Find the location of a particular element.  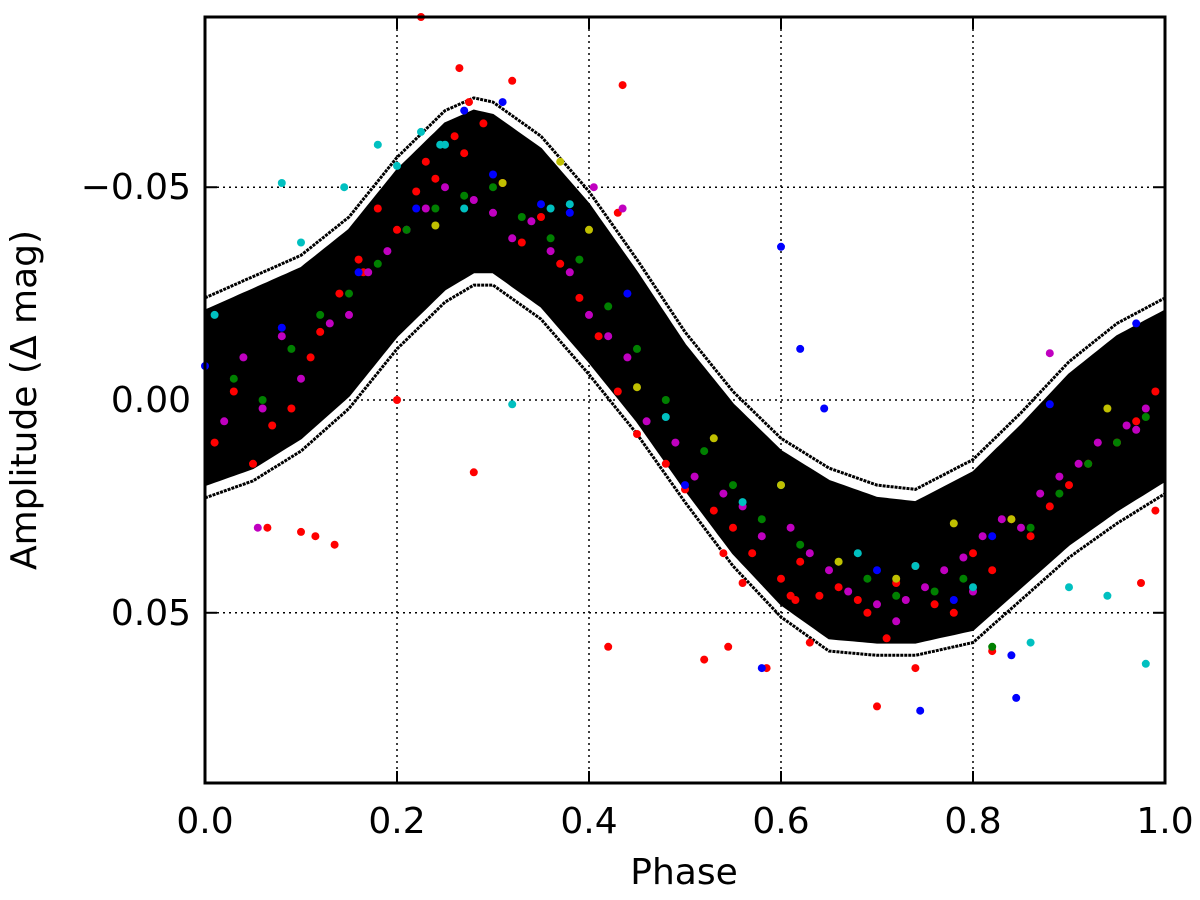

x-tick-label: 0.2 is located at coordinates (396, 821).